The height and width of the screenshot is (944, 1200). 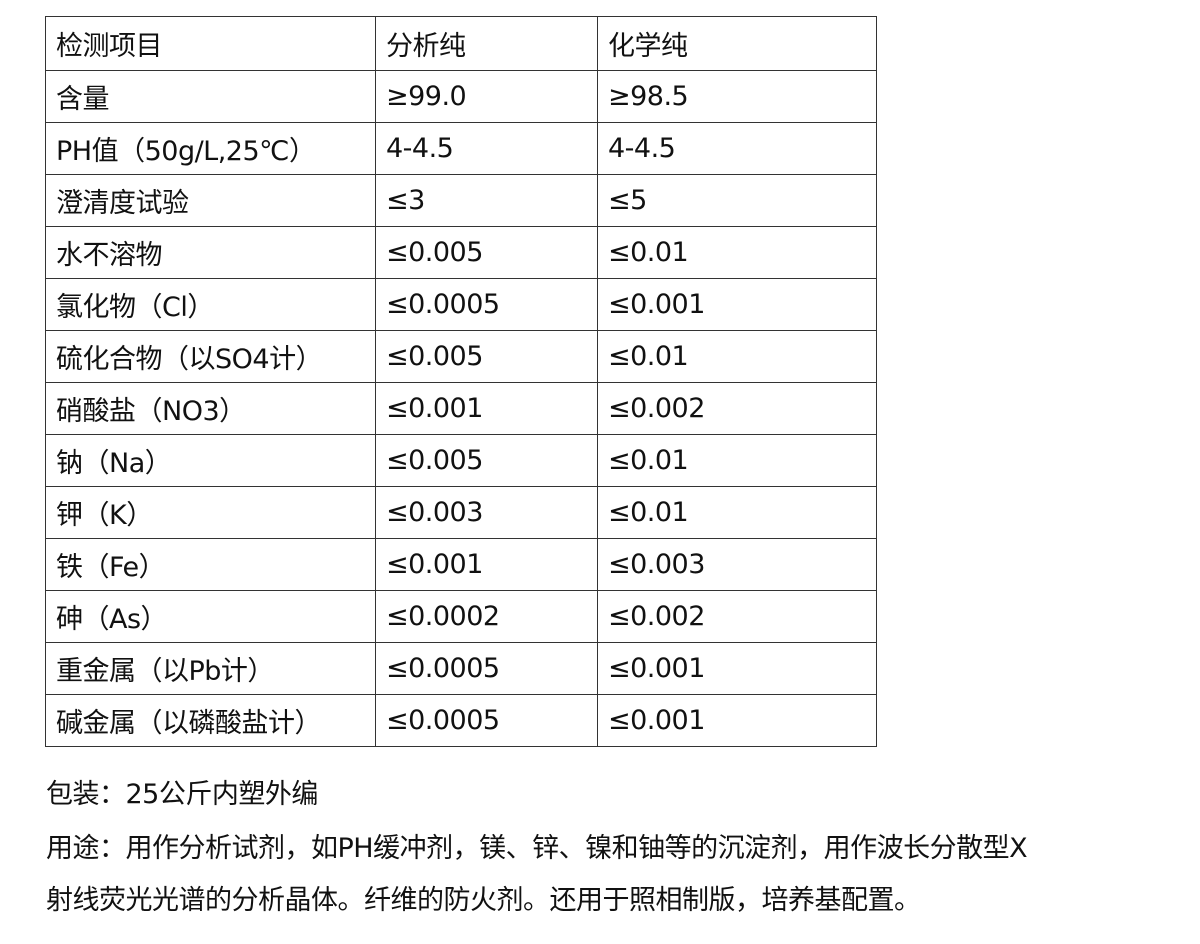 I want to click on table-cell: 分析纯, so click(x=486, y=43).